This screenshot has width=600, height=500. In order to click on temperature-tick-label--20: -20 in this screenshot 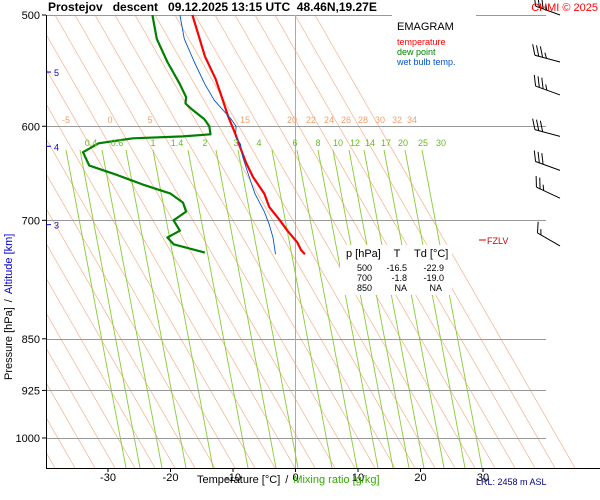, I will do `click(171, 478)`.